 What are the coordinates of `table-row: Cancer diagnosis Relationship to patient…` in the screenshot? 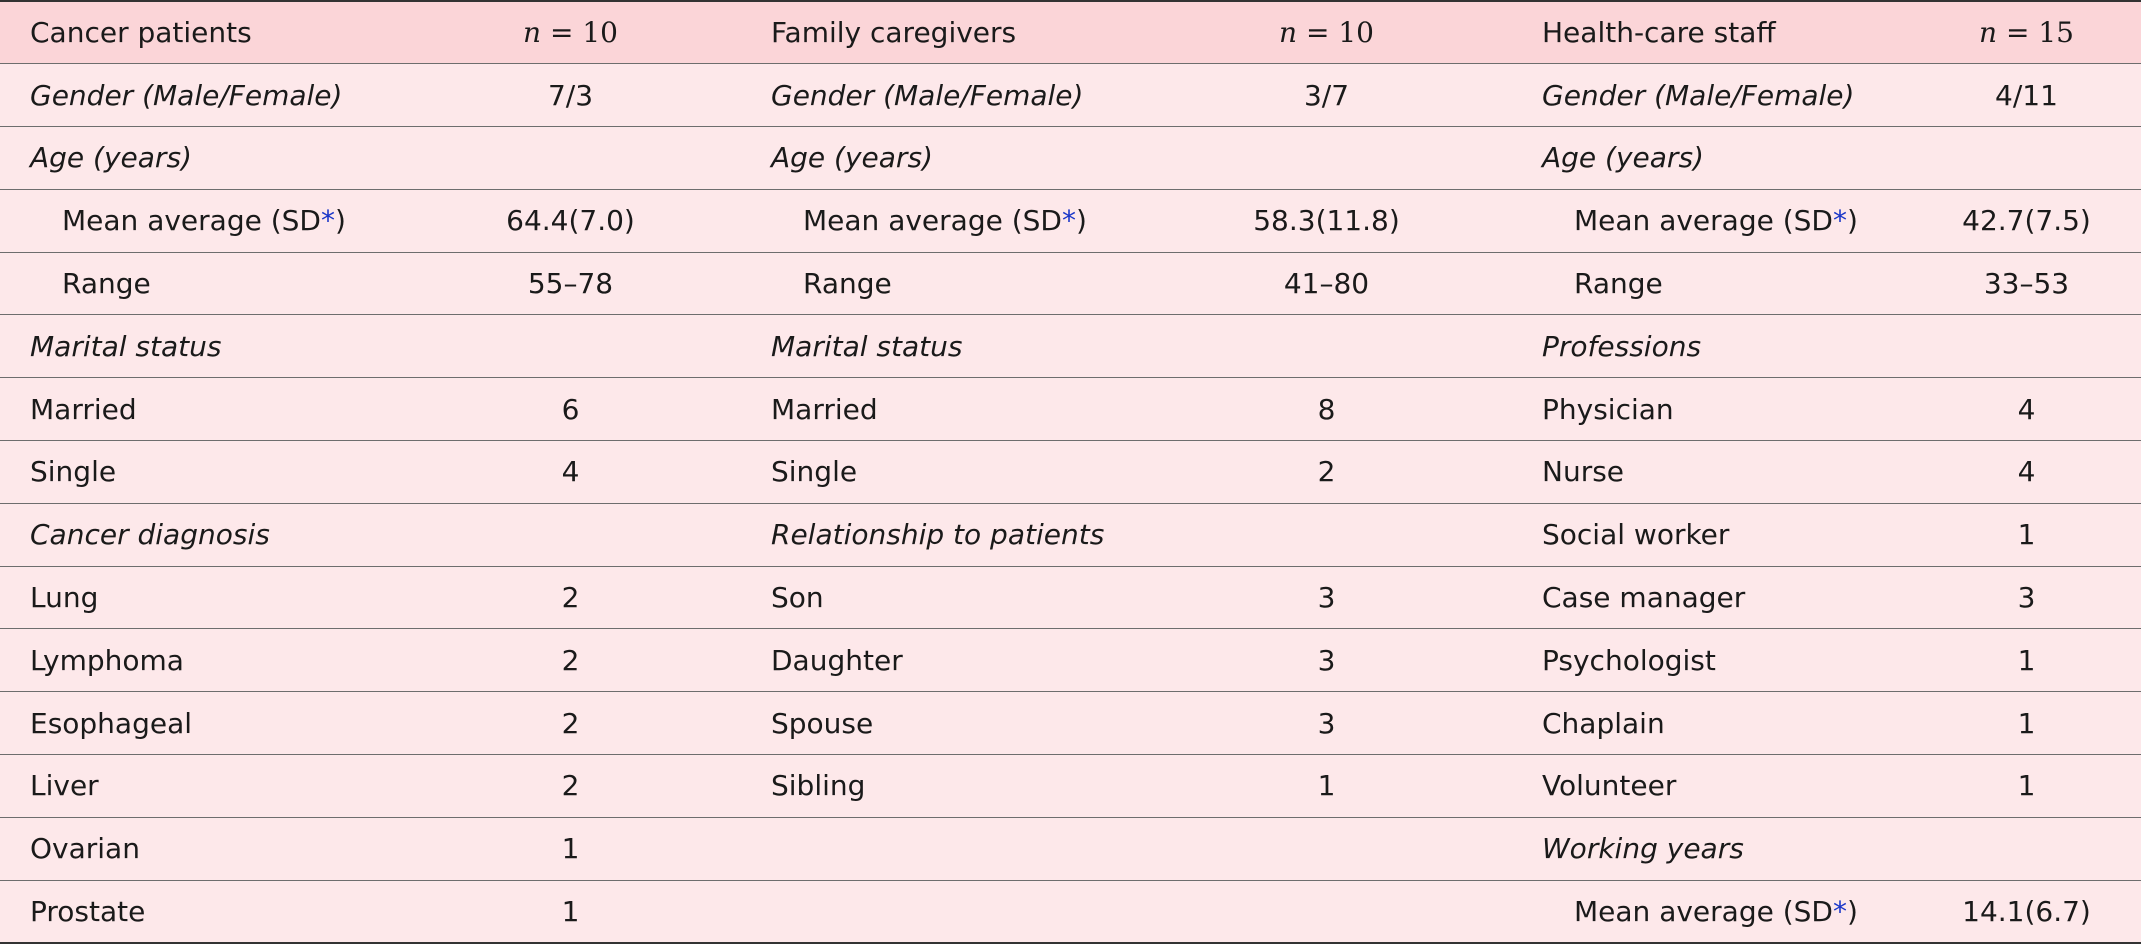 It's located at (1070, 535).